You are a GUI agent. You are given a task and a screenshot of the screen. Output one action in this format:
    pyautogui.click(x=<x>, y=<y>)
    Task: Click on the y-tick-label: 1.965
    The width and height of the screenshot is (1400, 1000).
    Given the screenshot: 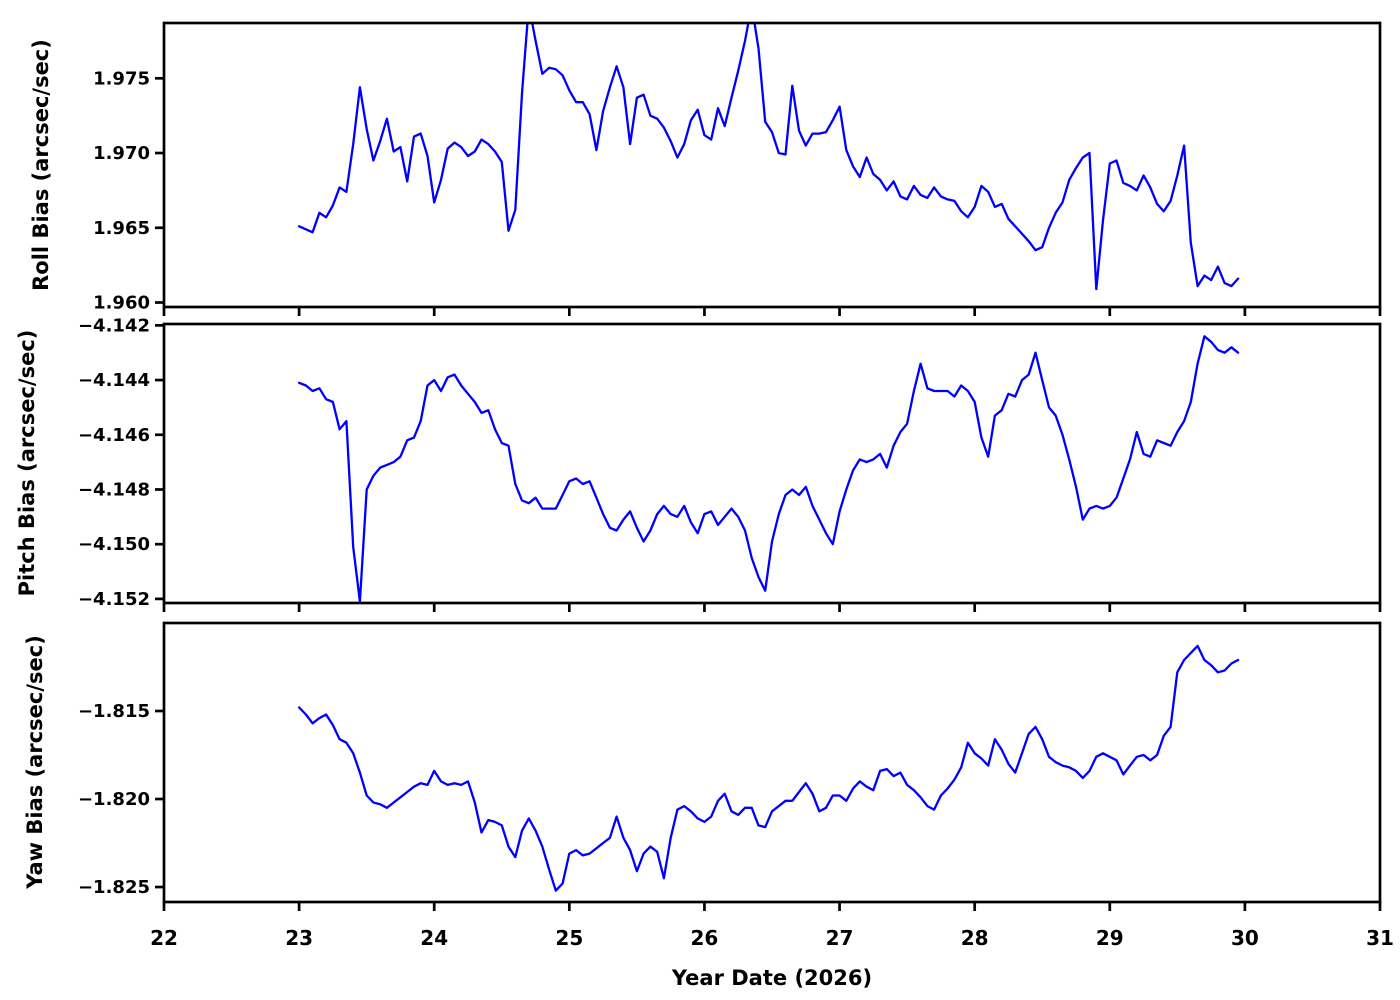 What is the action you would take?
    pyautogui.click(x=121, y=228)
    